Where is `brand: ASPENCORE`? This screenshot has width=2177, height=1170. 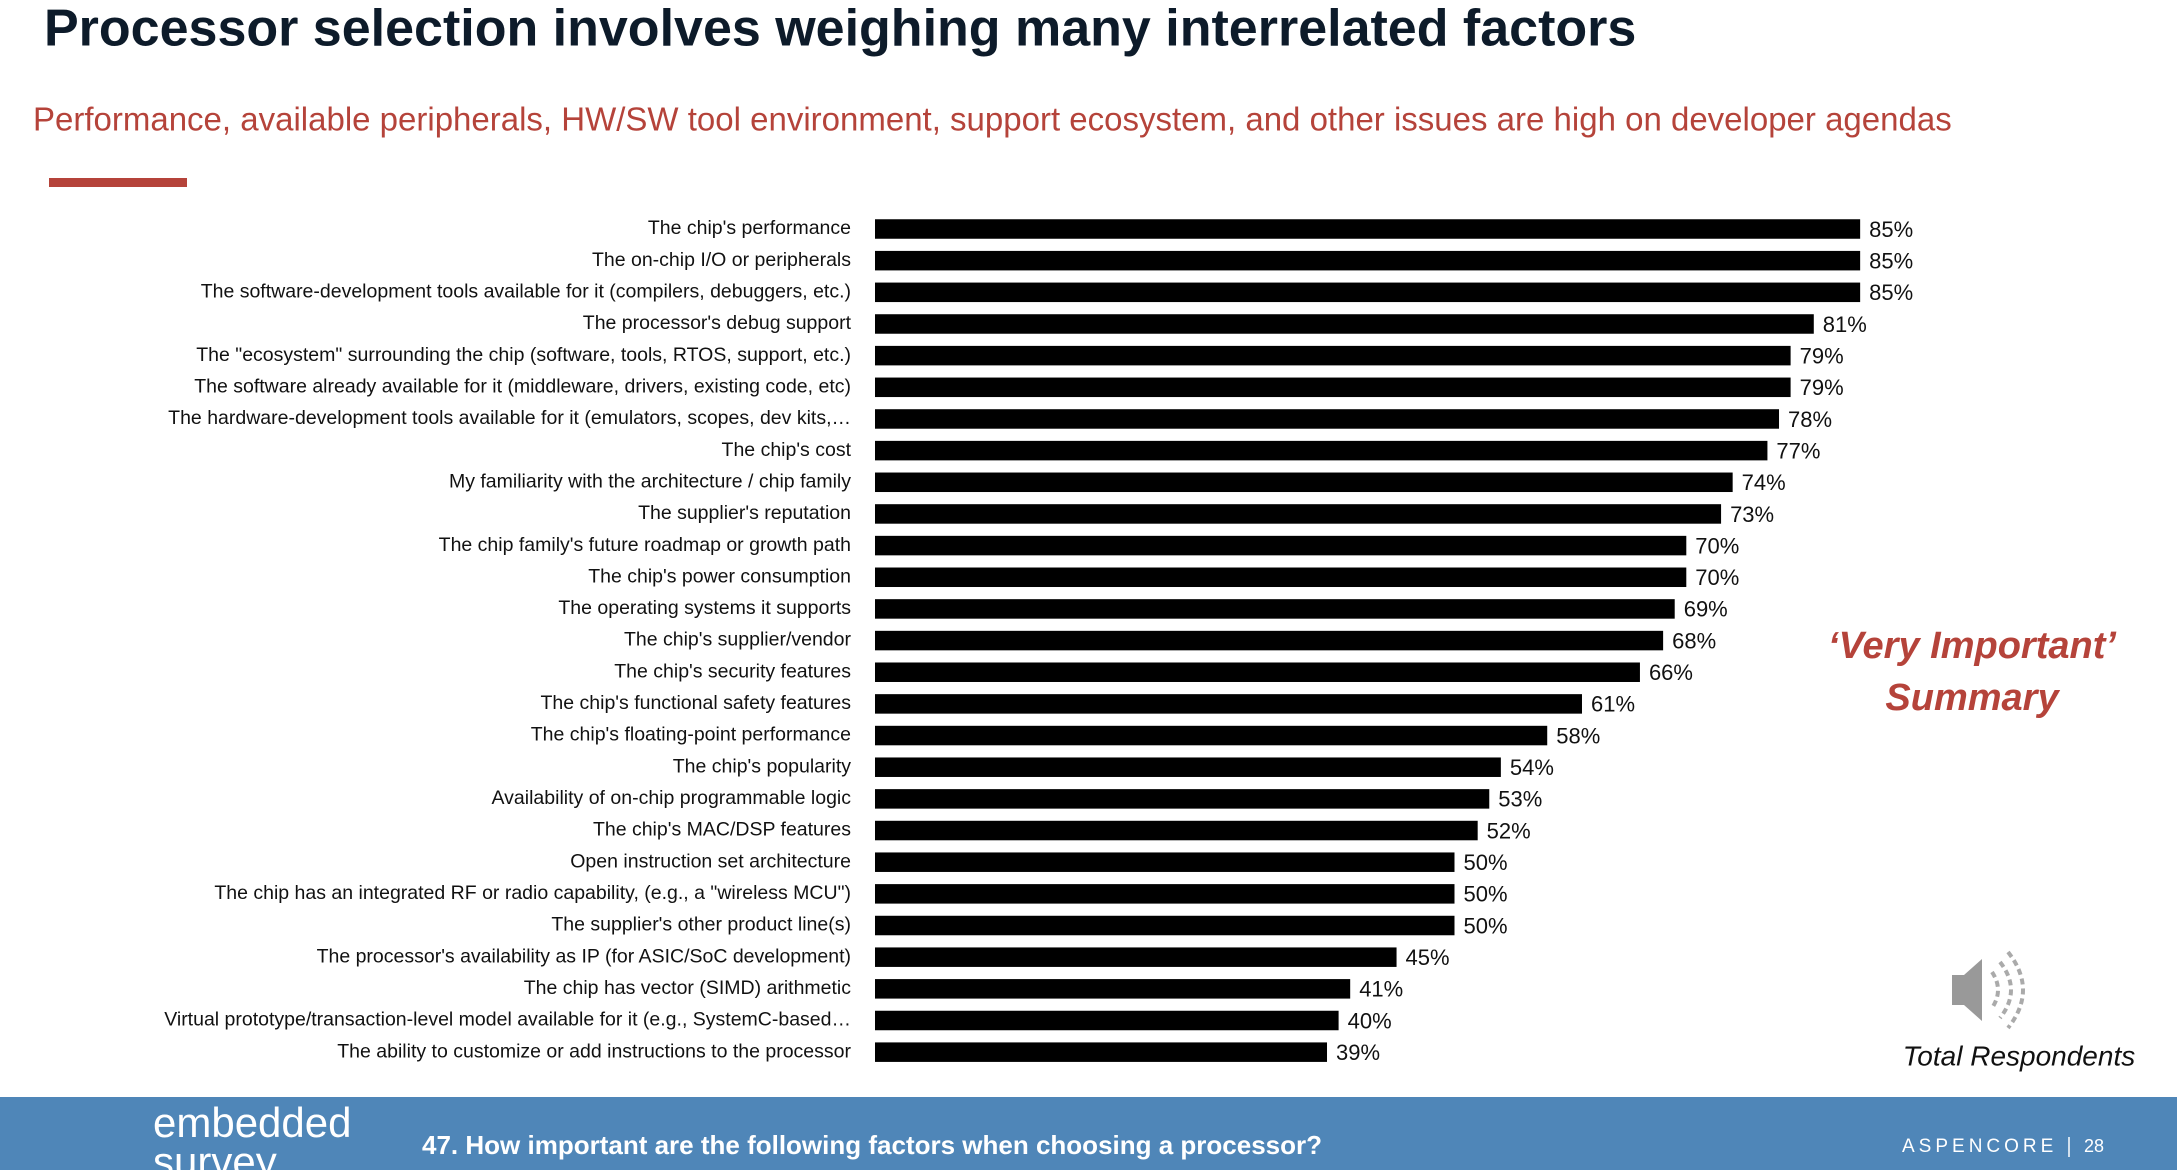 brand: ASPENCORE is located at coordinates (1979, 1146).